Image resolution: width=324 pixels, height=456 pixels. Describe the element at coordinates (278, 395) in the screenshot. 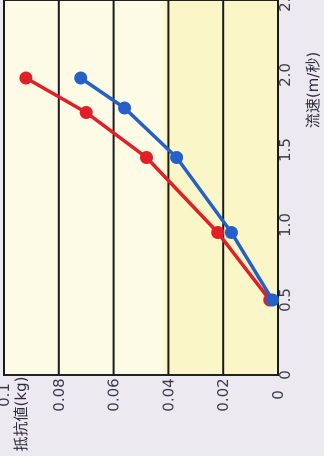

I see `y-tick-label-0: 0` at that location.